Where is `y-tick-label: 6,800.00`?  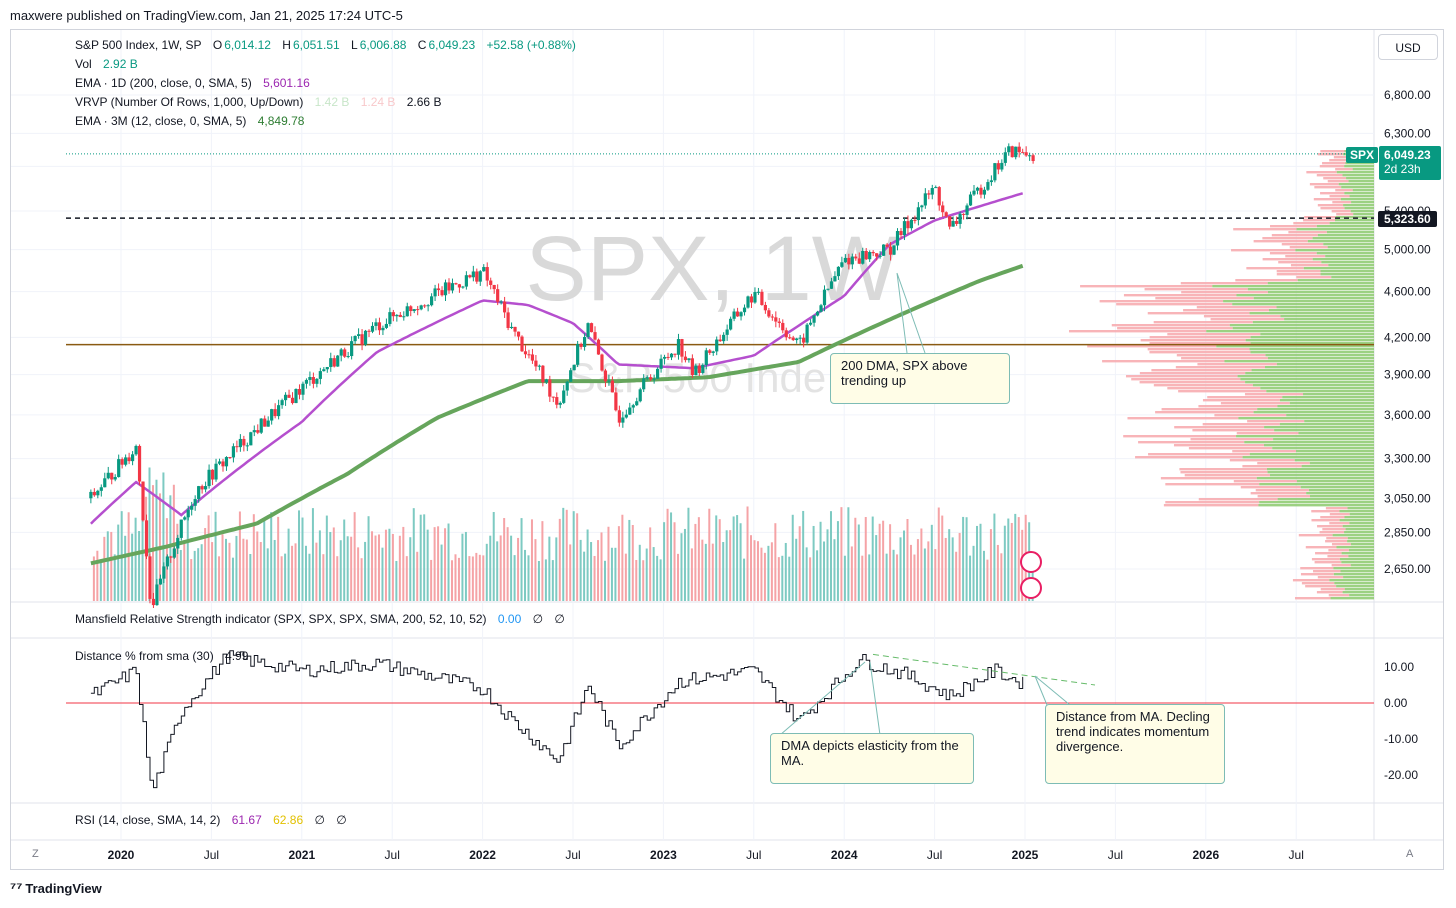 y-tick-label: 6,800.00 is located at coordinates (1407, 95).